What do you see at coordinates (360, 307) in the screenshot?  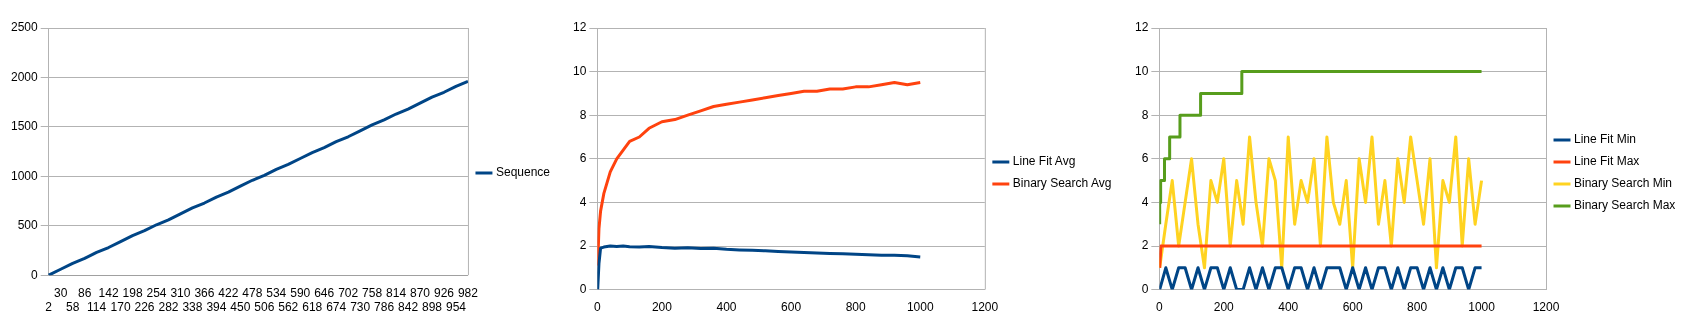 I see `x-tick-label: 730` at bounding box center [360, 307].